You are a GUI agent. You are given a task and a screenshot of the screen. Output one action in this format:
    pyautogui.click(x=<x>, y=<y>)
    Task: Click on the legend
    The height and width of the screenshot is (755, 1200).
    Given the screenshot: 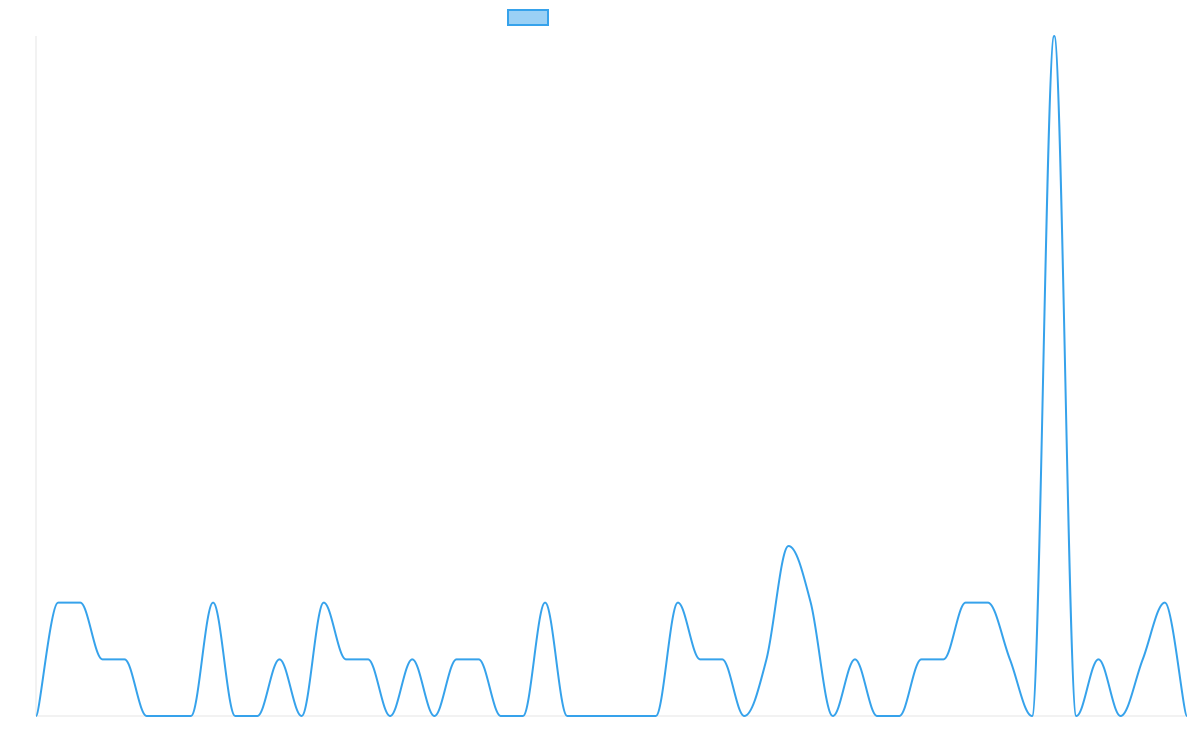 What is the action you would take?
    pyautogui.click(x=528, y=17)
    